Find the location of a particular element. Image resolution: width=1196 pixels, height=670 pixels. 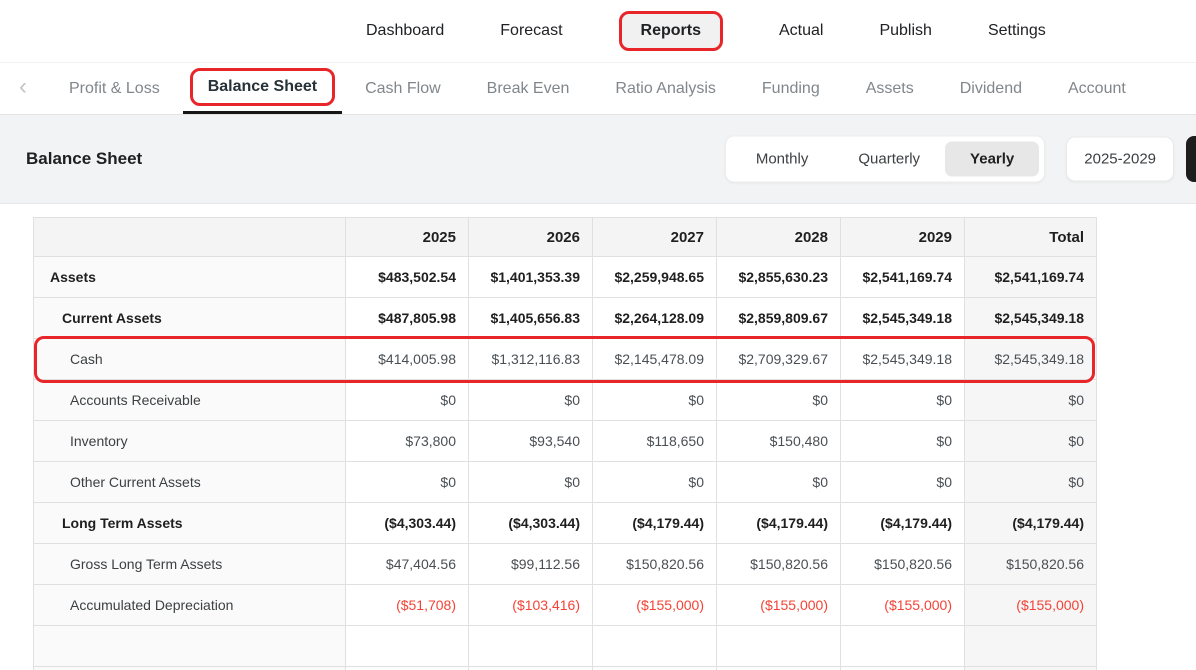

row-label-long-term-assets: Long Term Assets is located at coordinates (189, 523).